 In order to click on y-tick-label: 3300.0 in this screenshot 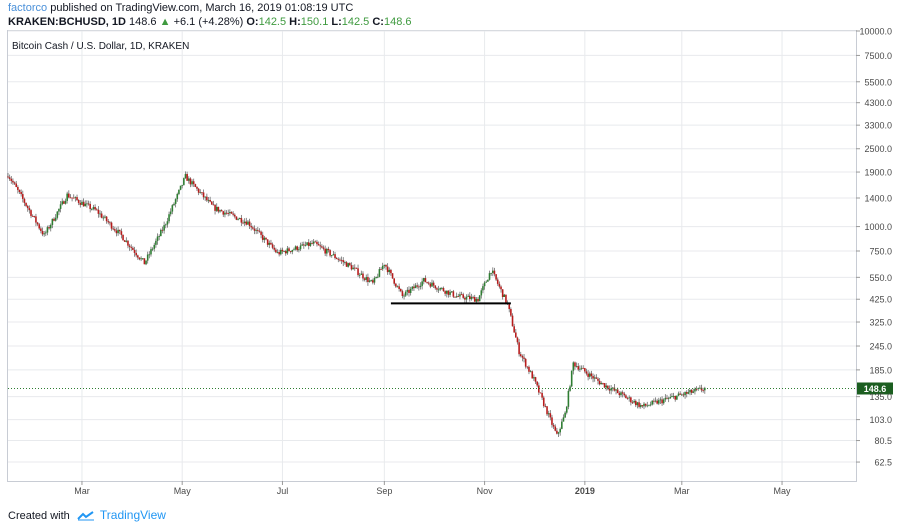, I will do `click(878, 126)`.